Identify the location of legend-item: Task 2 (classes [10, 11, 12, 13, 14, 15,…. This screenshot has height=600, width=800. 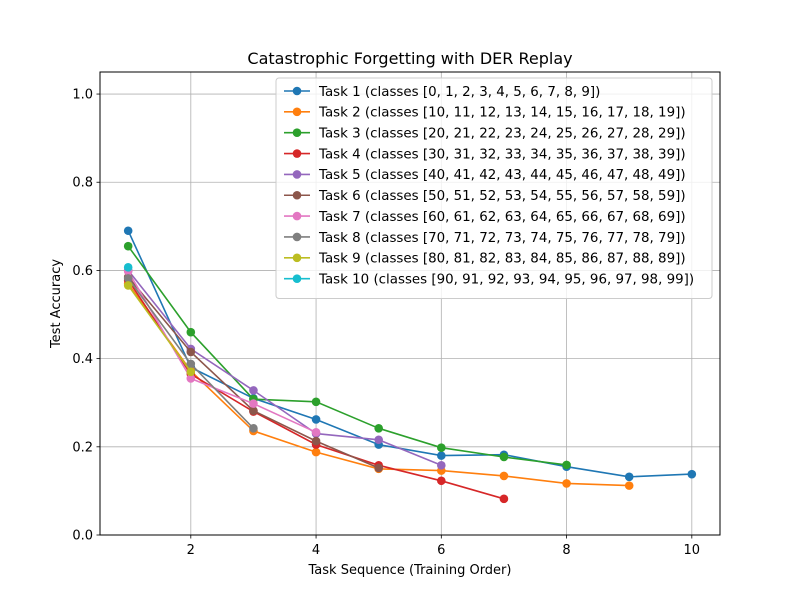
(485, 113).